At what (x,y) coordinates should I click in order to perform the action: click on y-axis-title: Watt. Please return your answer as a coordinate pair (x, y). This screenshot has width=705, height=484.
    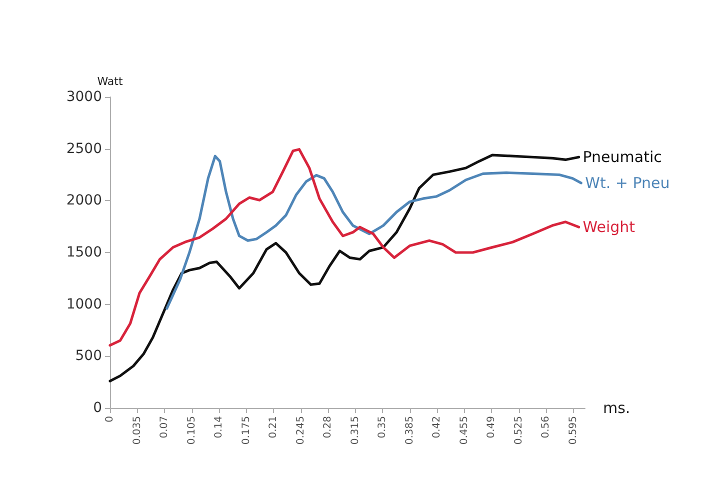
    Looking at the image, I should click on (110, 81).